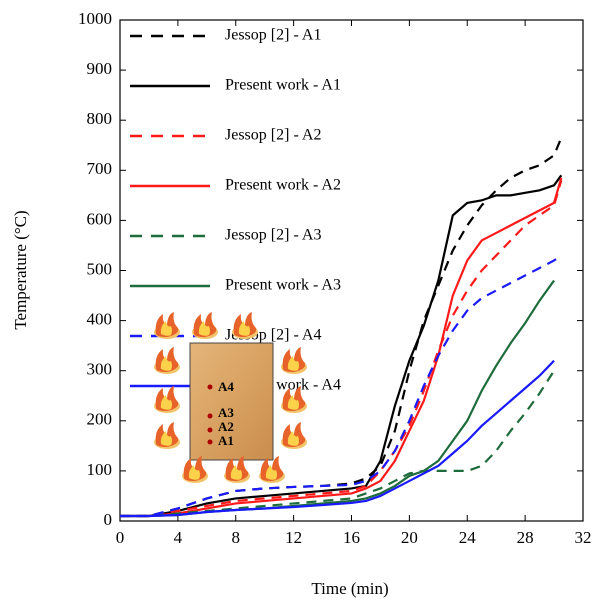  Describe the element at coordinates (100, 319) in the screenshot. I see `y-tick-label: 400` at that location.